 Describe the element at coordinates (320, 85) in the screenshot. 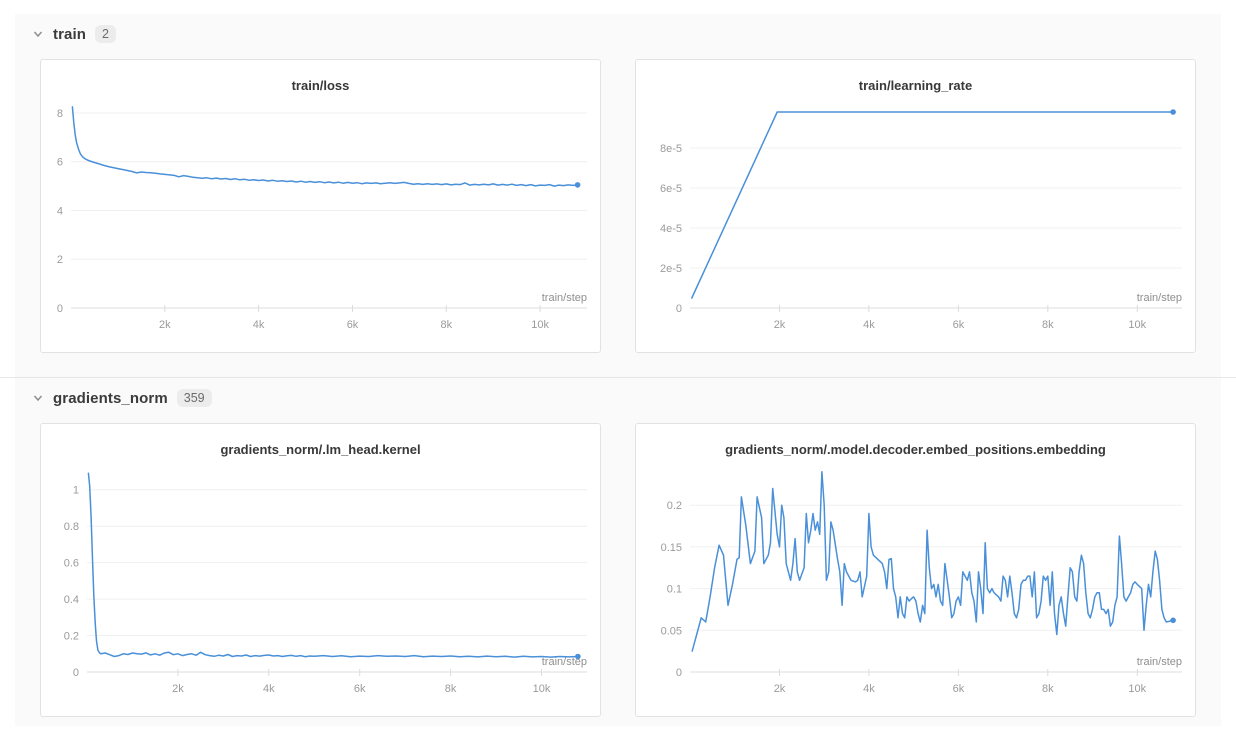

I see `chart-title: train/loss` at that location.